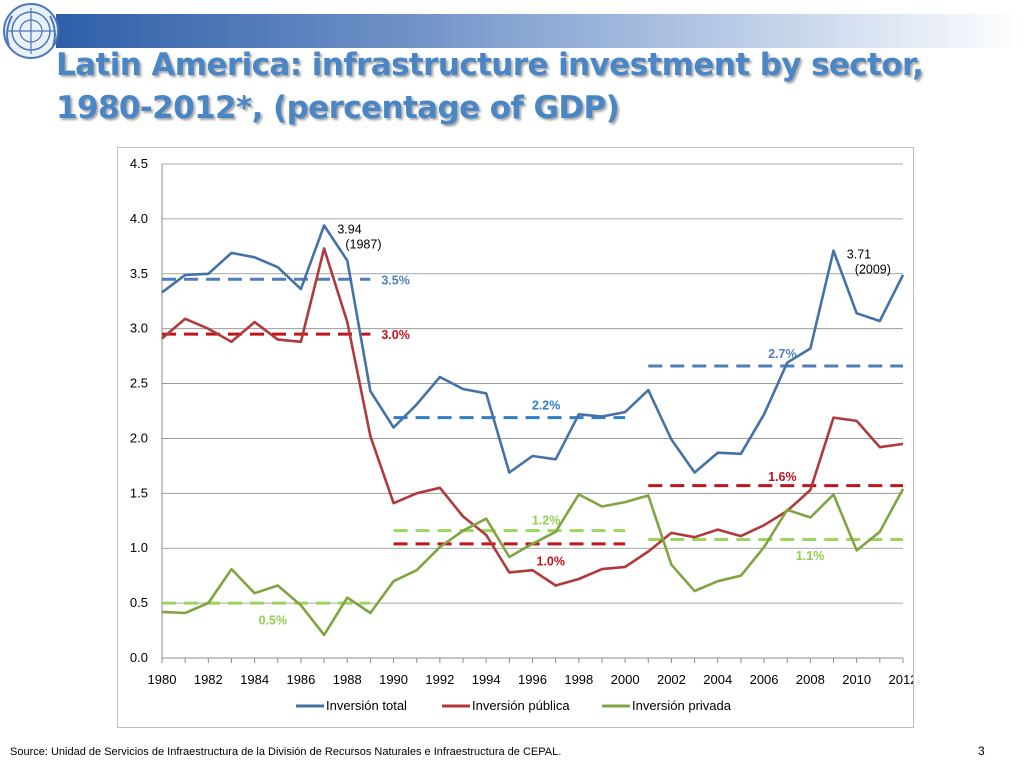 Image resolution: width=1024 pixels, height=768 pixels. I want to click on average-label: 3.0%, so click(395, 335).